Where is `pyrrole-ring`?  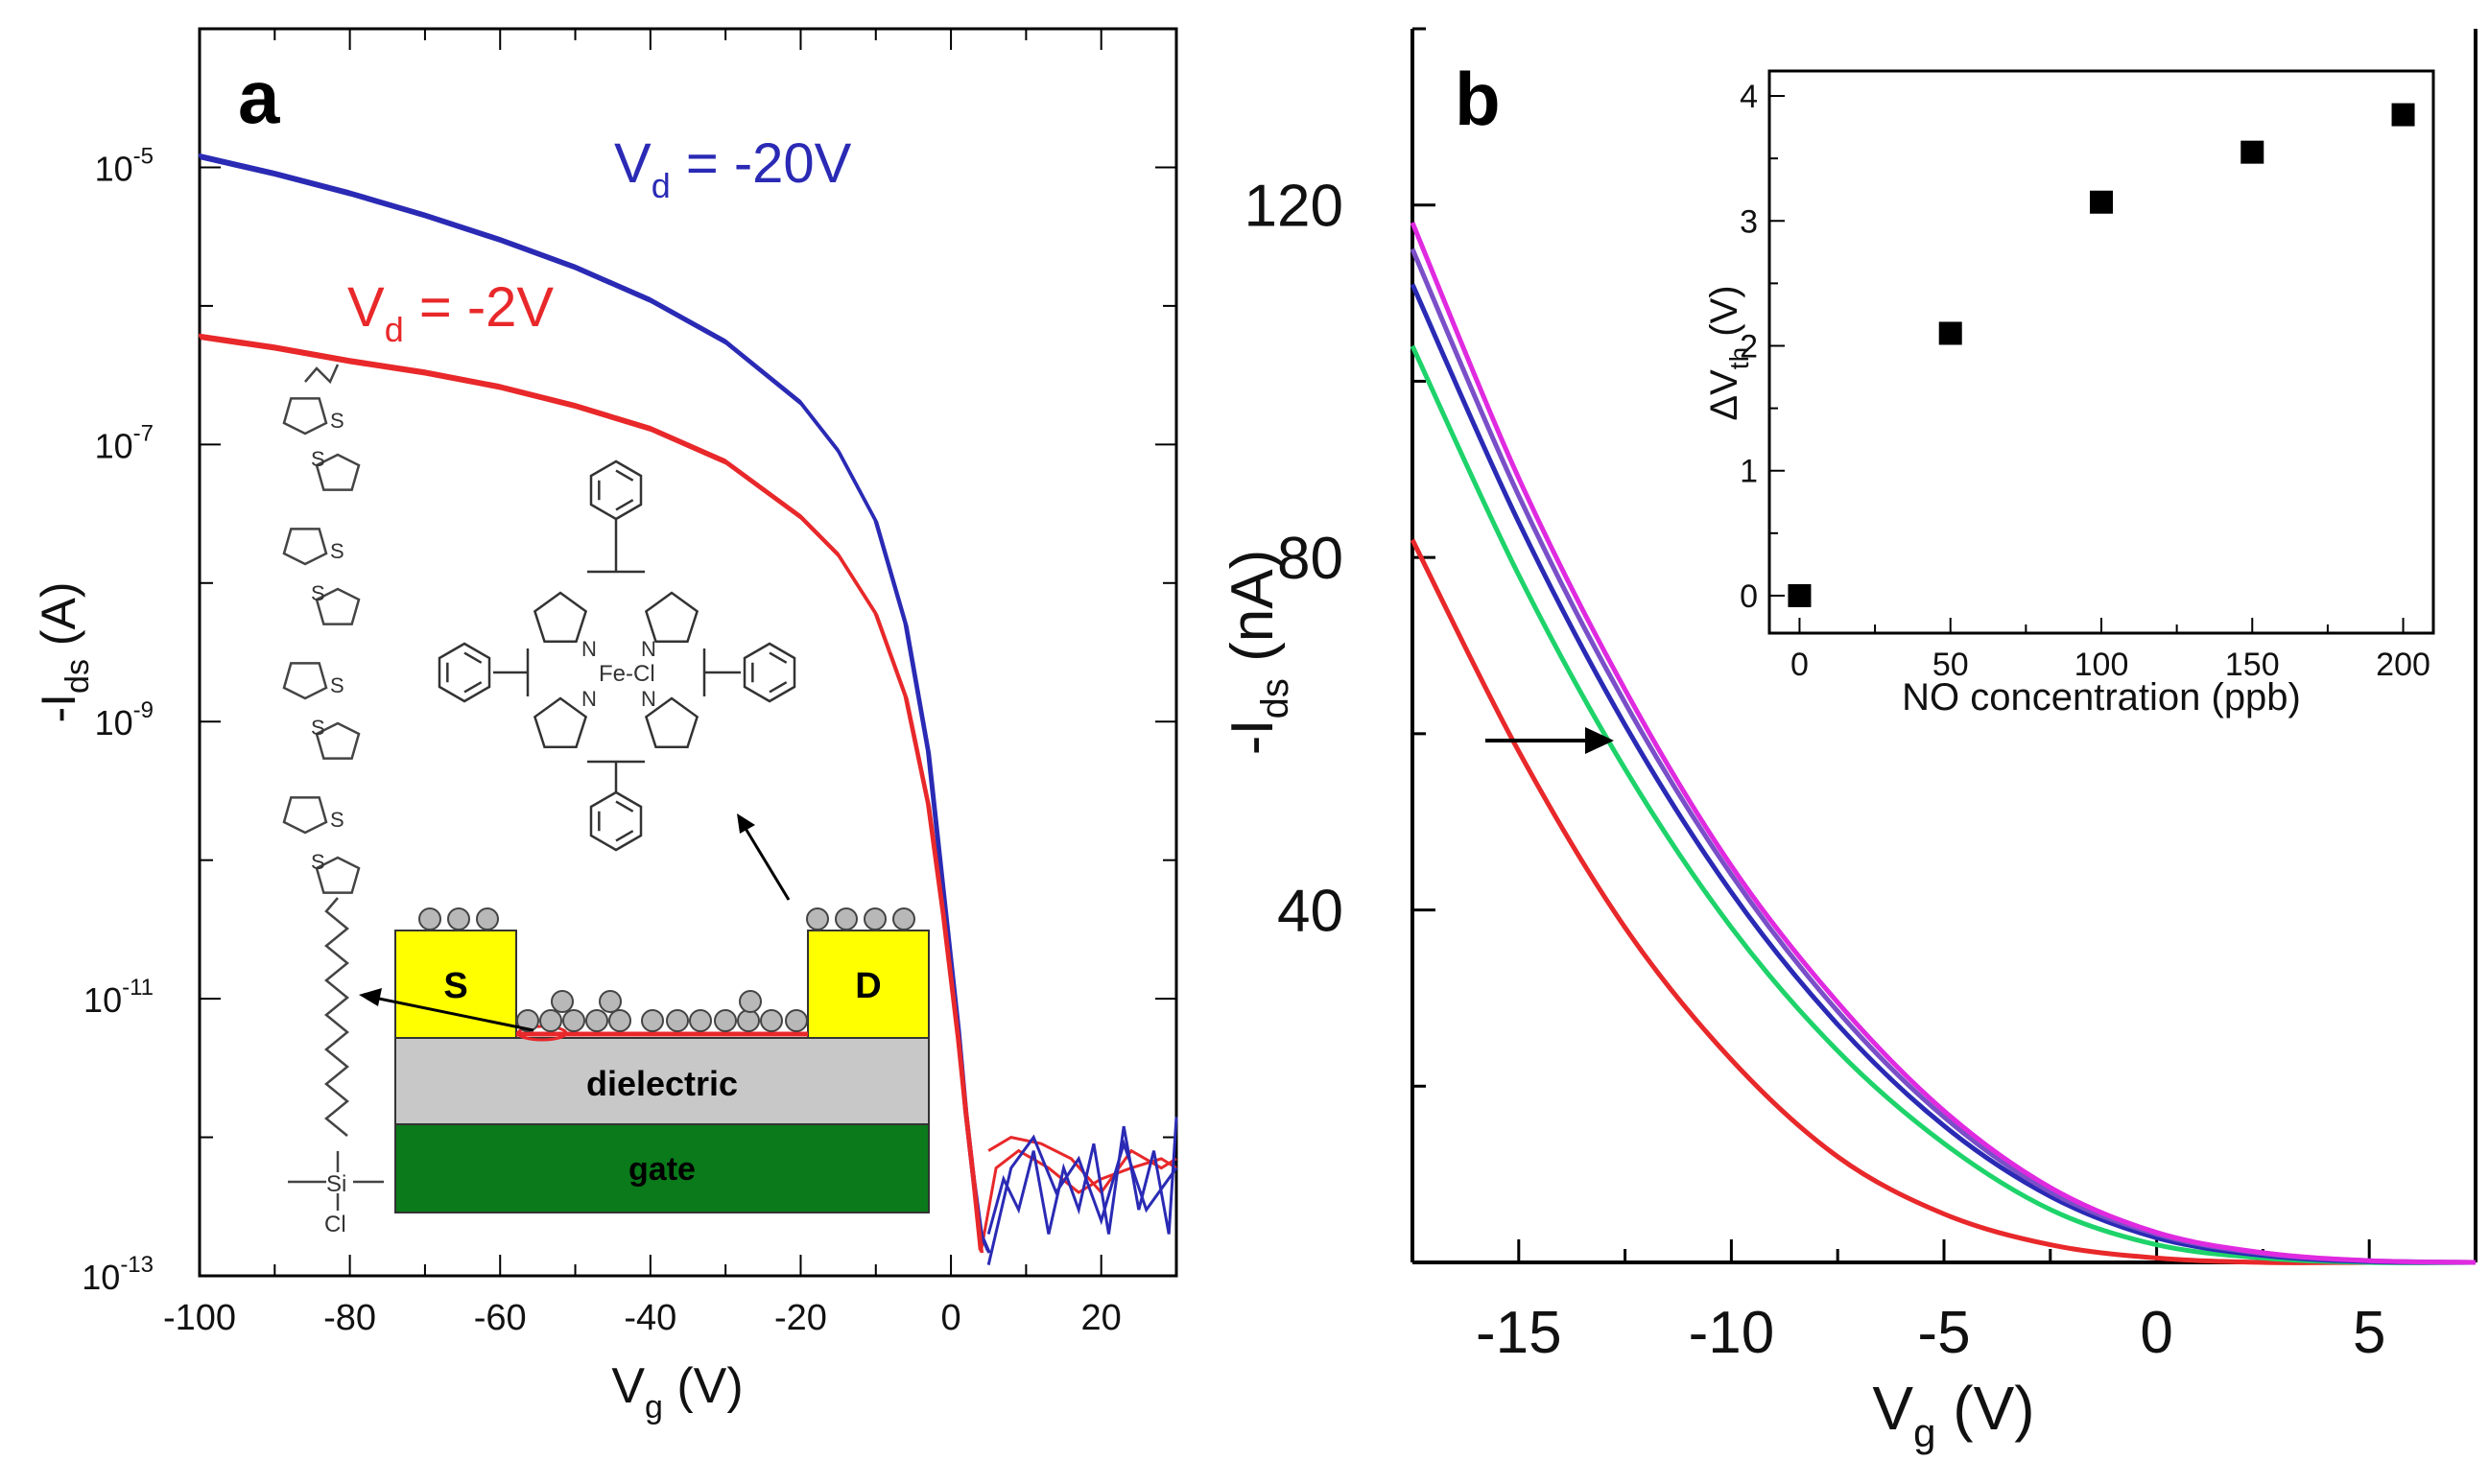
pyrrole-ring is located at coordinates (671, 722).